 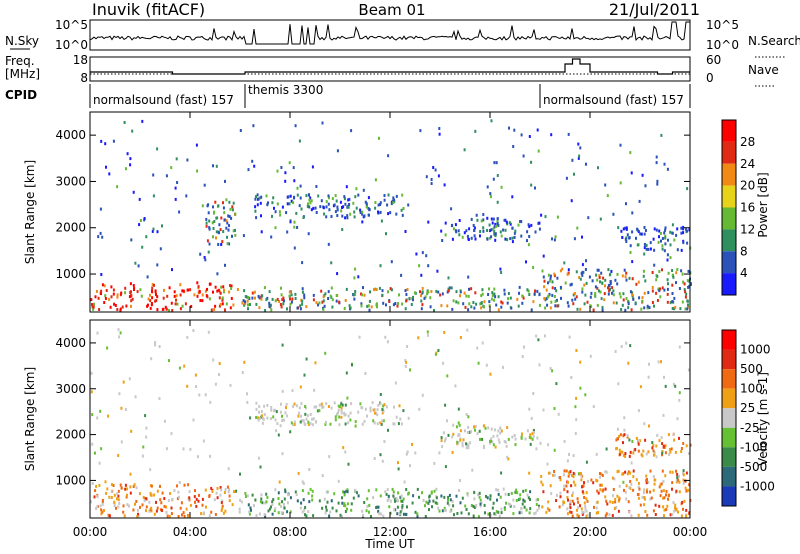 What do you see at coordinates (285, 90) in the screenshot?
I see `cpid-segment-1: themis 3300` at bounding box center [285, 90].